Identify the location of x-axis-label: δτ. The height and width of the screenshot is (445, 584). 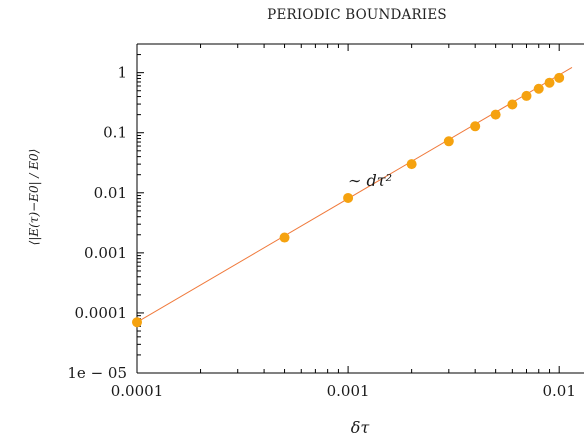
(361, 427).